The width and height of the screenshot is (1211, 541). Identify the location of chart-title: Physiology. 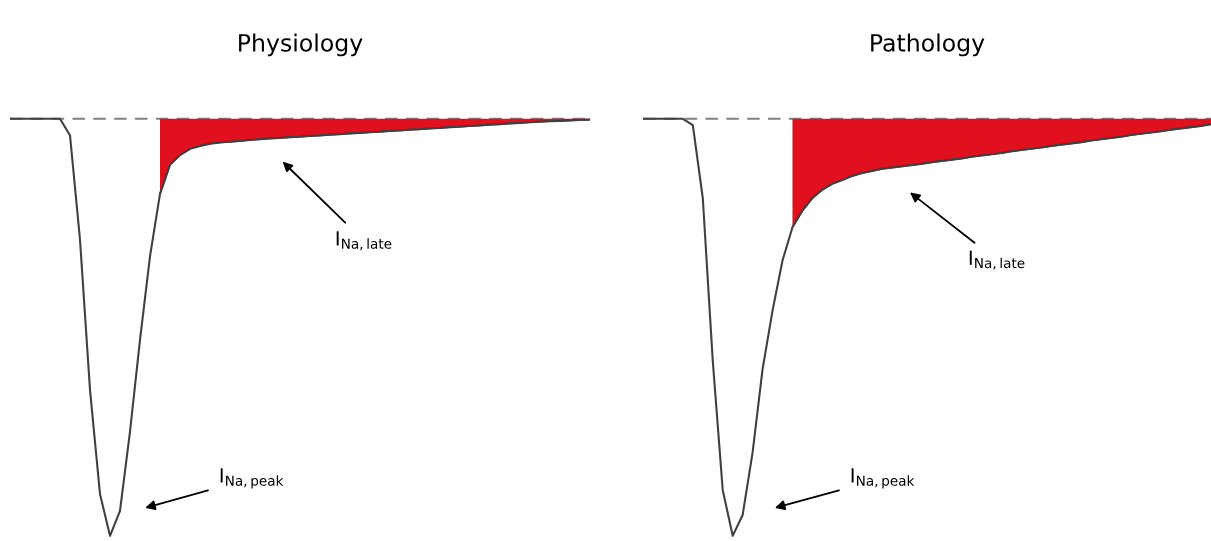
(301, 45).